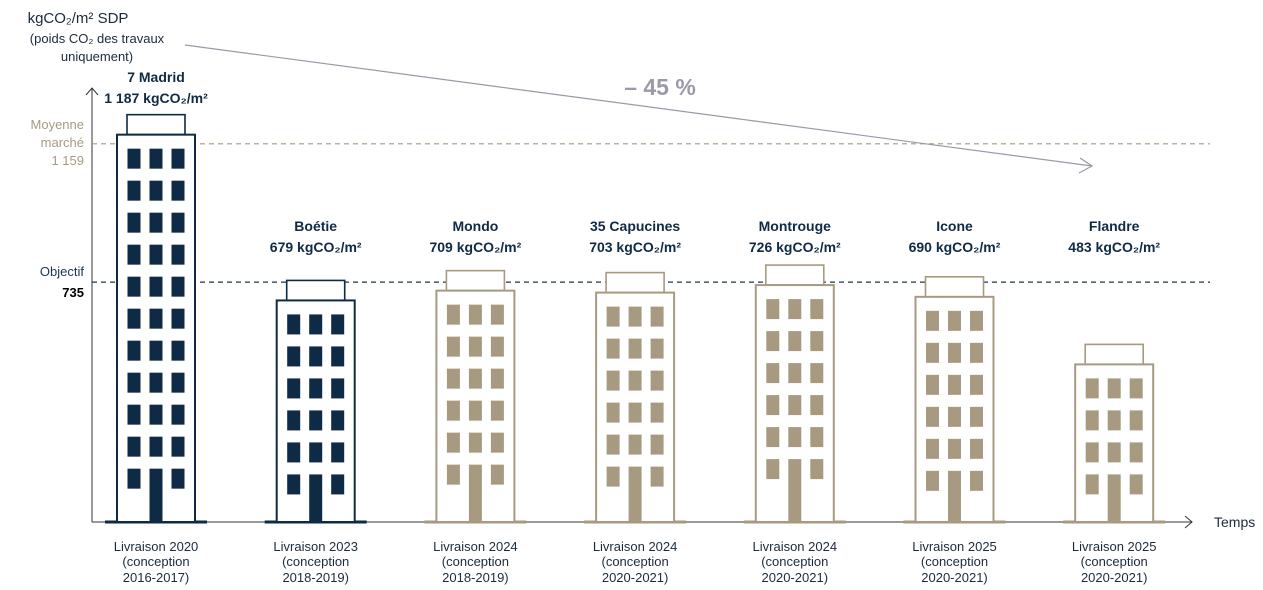 This screenshot has width=1263, height=590. What do you see at coordinates (156, 97) in the screenshot?
I see `value-label: 1 187 kgCO₂/m²` at bounding box center [156, 97].